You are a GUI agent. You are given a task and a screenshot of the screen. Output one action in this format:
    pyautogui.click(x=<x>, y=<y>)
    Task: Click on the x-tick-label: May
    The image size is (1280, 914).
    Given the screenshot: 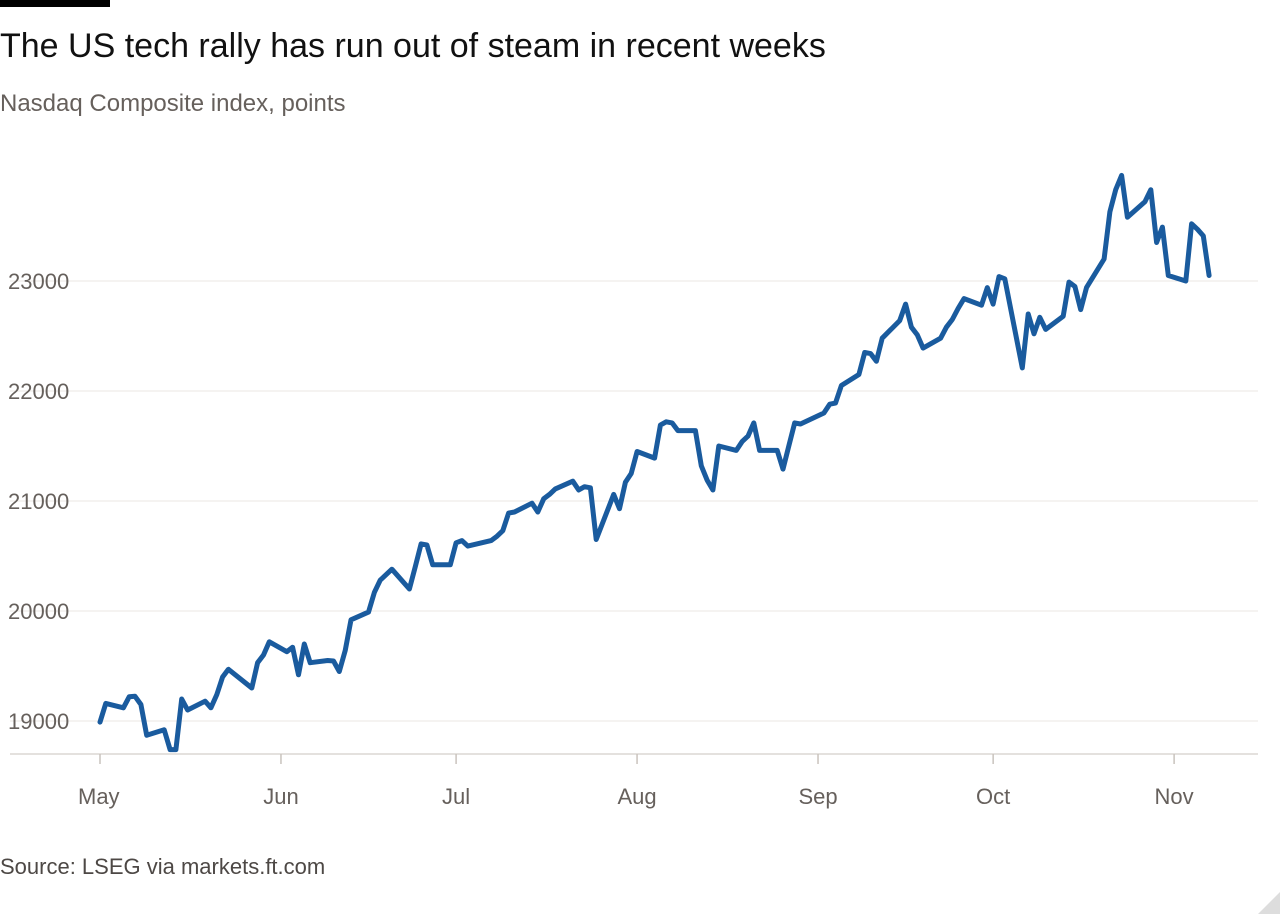 What is the action you would take?
    pyautogui.click(x=99, y=796)
    